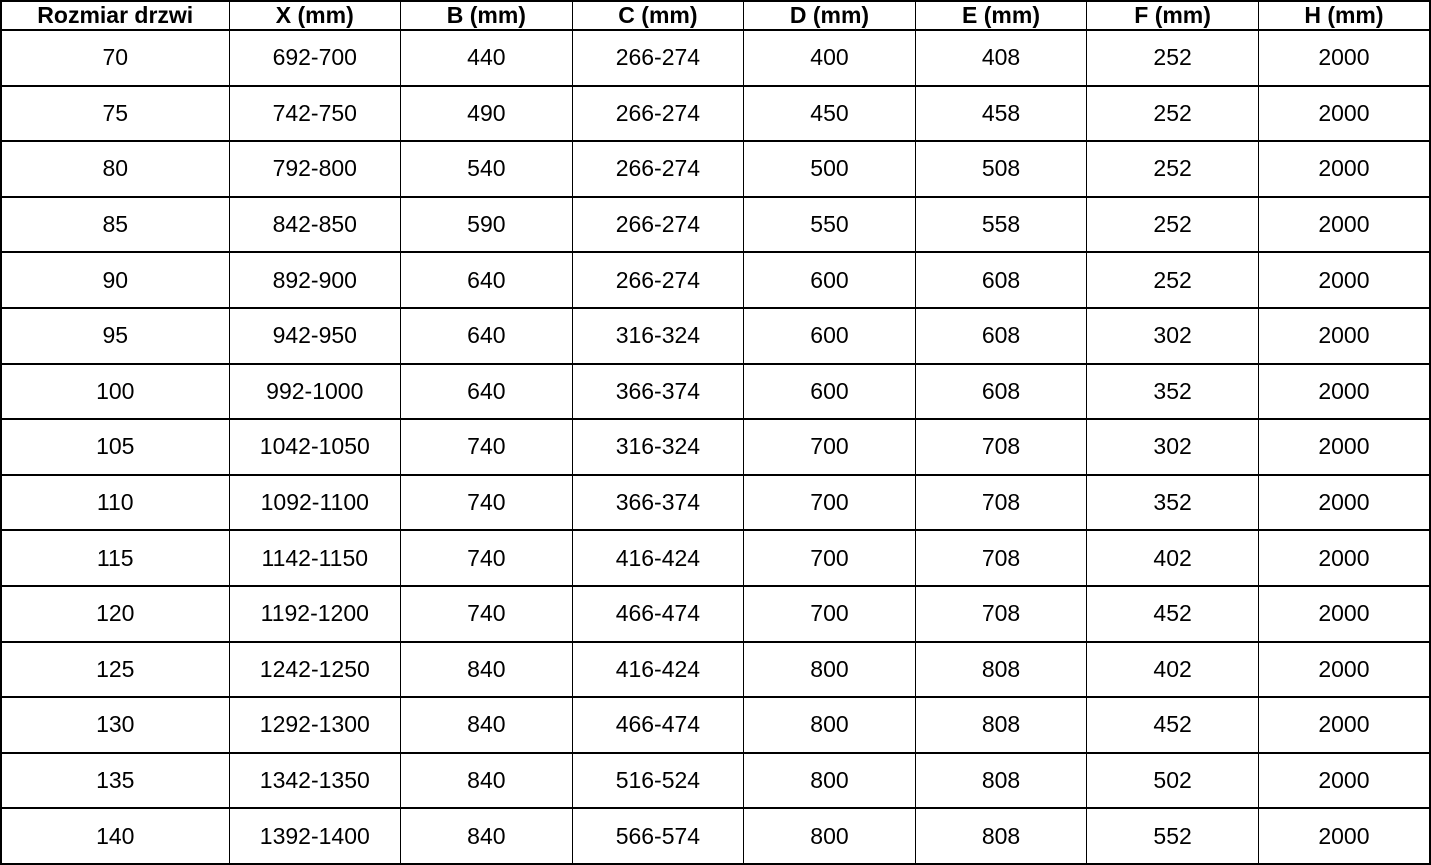 This screenshot has width=1431, height=865. I want to click on table-cell: 452, so click(1172, 725).